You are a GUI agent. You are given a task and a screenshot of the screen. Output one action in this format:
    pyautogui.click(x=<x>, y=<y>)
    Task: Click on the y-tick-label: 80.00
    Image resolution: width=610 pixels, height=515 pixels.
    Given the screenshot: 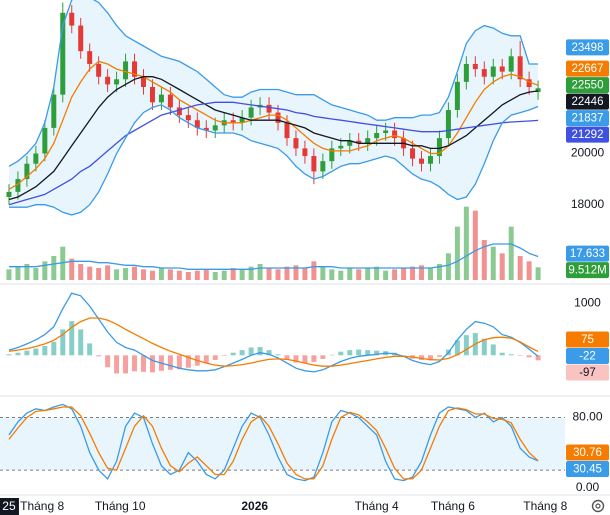 What is the action you would take?
    pyautogui.click(x=587, y=417)
    